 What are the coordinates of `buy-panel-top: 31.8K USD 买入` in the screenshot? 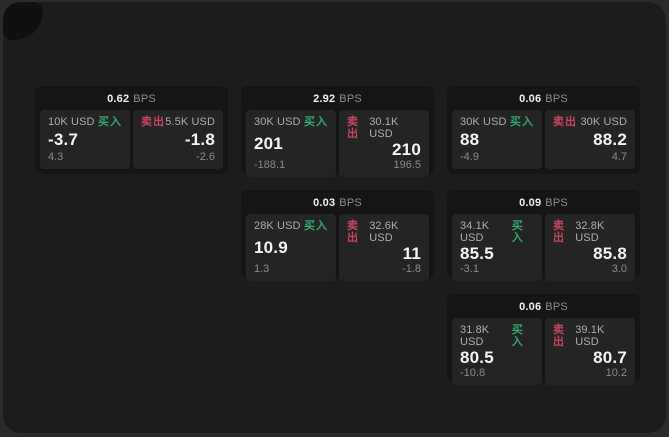 It's located at (497, 336).